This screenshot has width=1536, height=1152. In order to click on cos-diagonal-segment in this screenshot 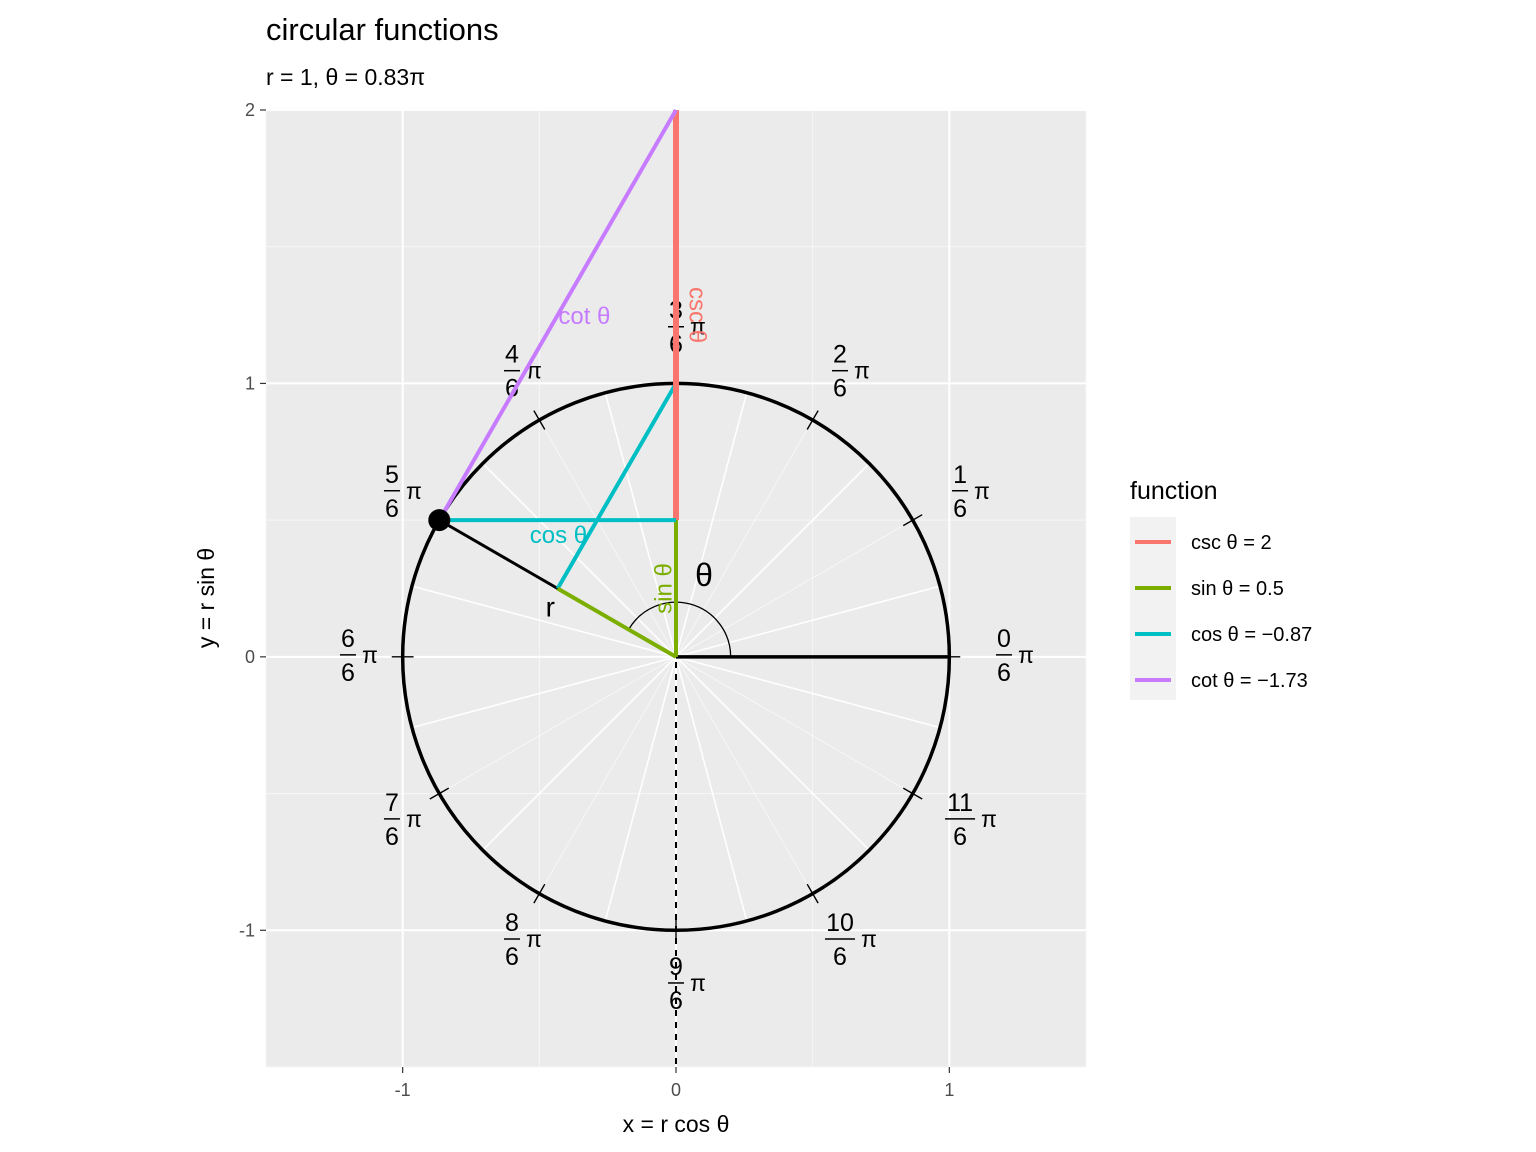, I will do `click(616, 486)`.